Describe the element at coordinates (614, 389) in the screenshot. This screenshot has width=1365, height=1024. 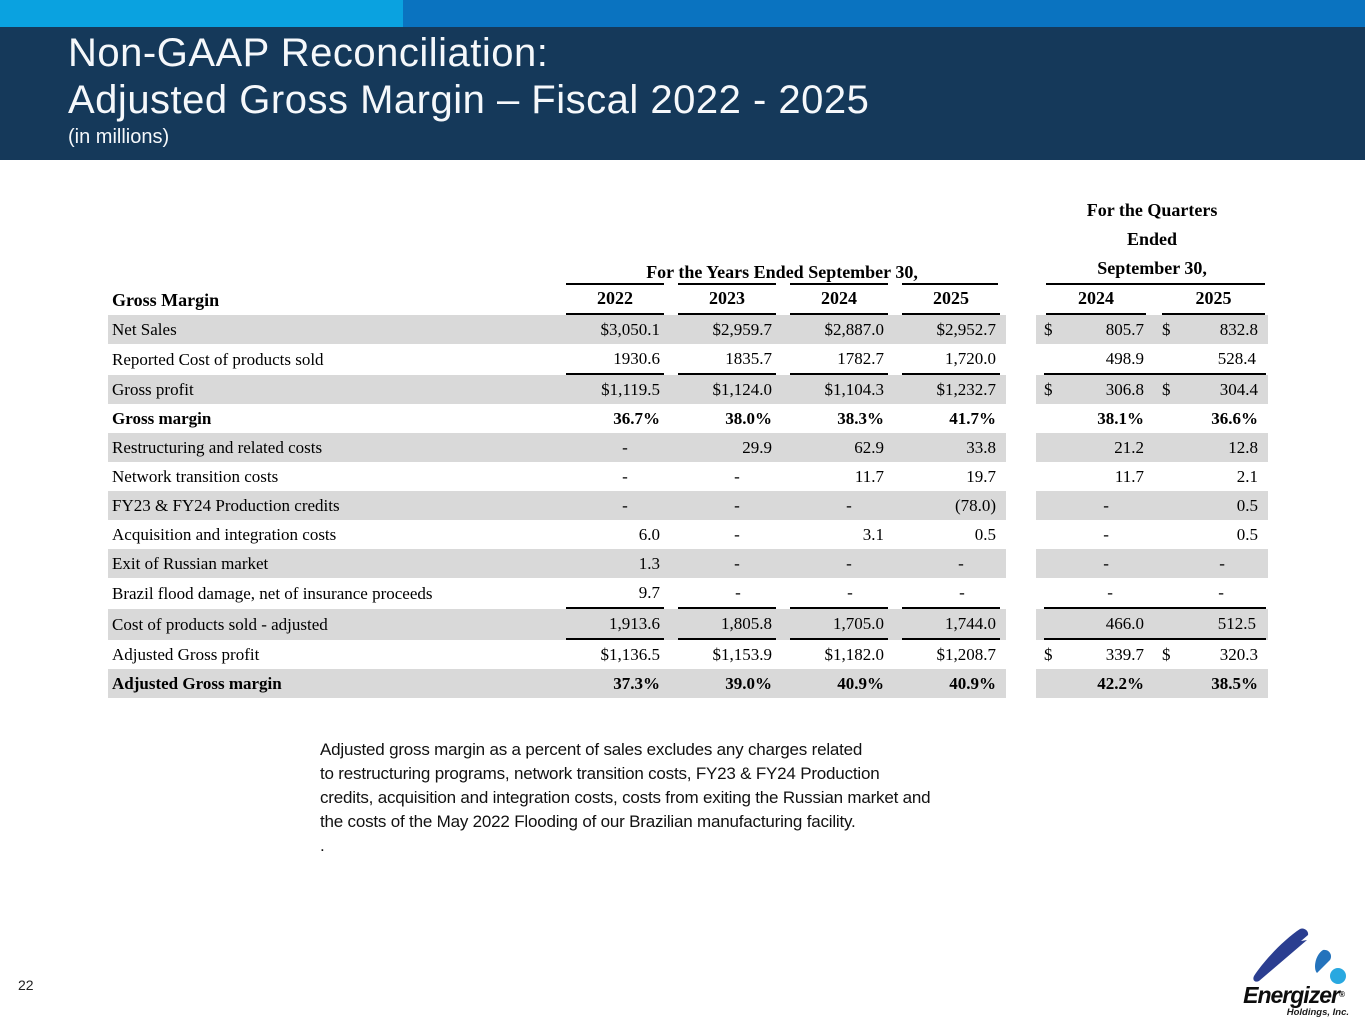
I see `cell-fy2022: $1,119.5` at that location.